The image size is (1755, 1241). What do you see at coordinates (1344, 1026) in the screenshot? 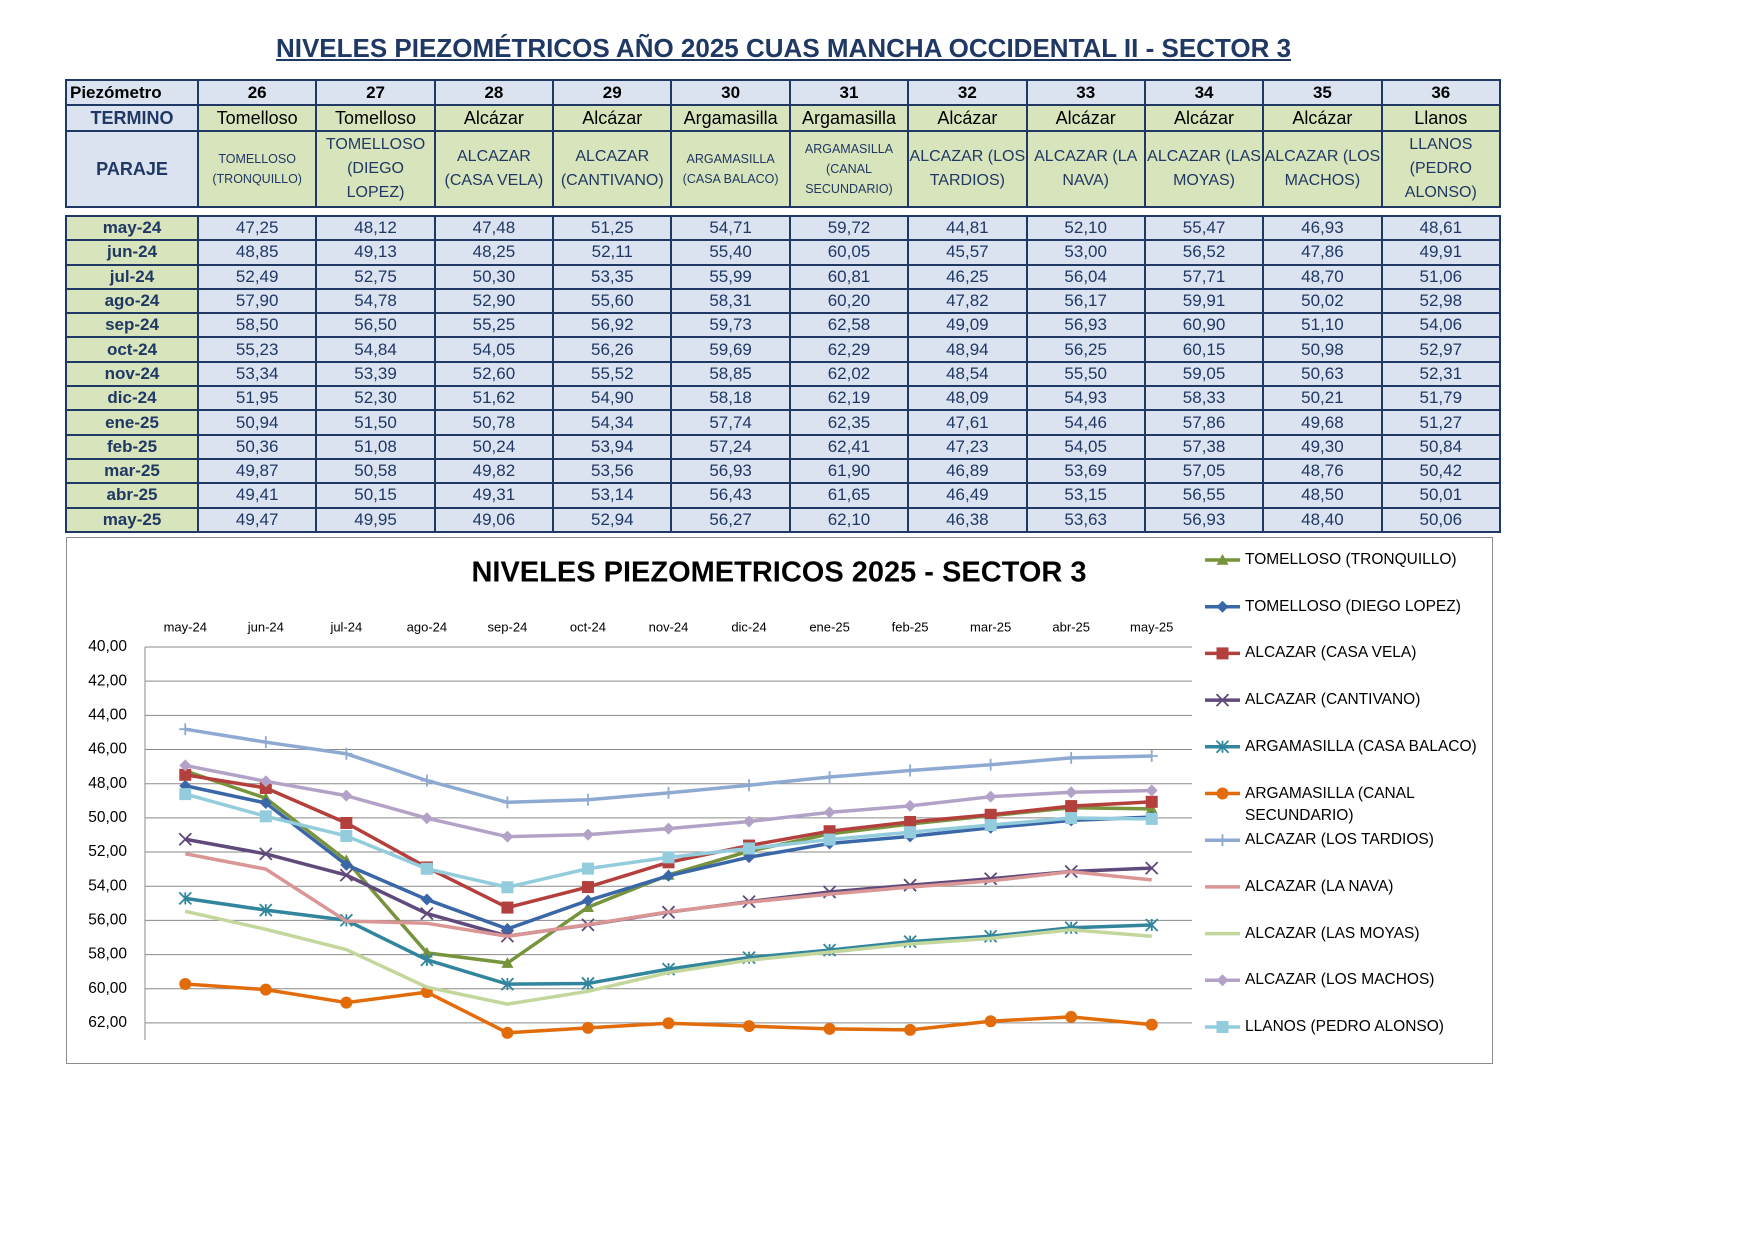
I see `legend-label: LLANOS (PEDRO ALONSO)` at bounding box center [1344, 1026].